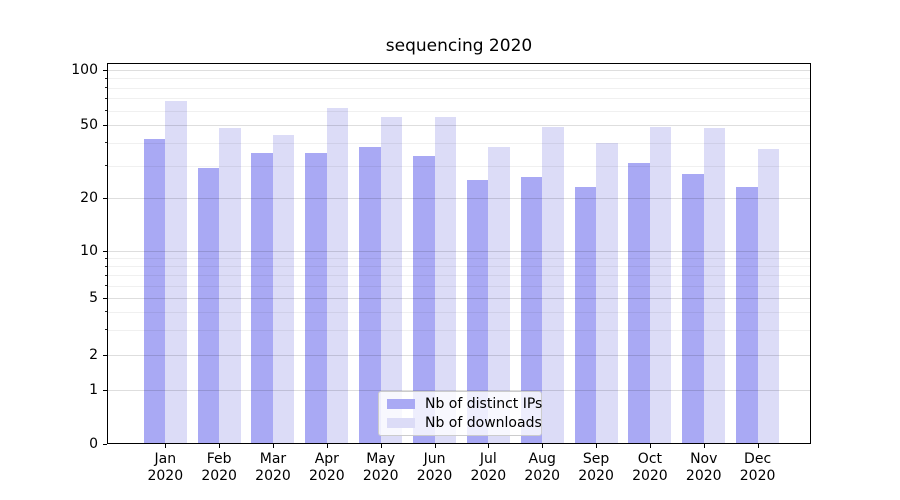 The width and height of the screenshot is (900, 500). Describe the element at coordinates (370, 295) in the screenshot. I see `bar-nb-of-distinct-ips-may` at that location.